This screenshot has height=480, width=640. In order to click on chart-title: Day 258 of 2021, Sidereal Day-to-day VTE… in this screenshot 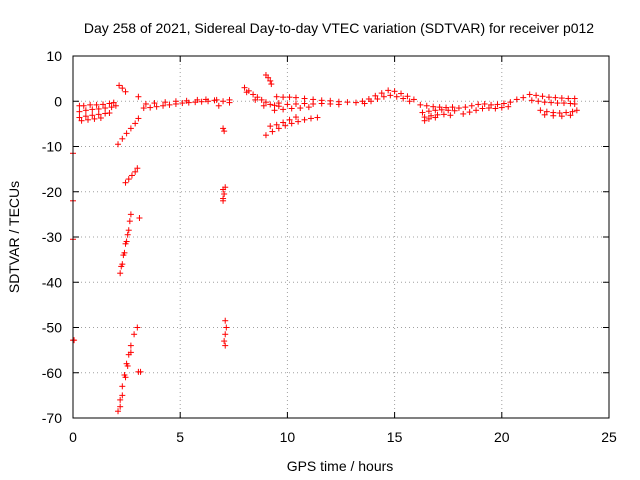, I will do `click(339, 28)`.